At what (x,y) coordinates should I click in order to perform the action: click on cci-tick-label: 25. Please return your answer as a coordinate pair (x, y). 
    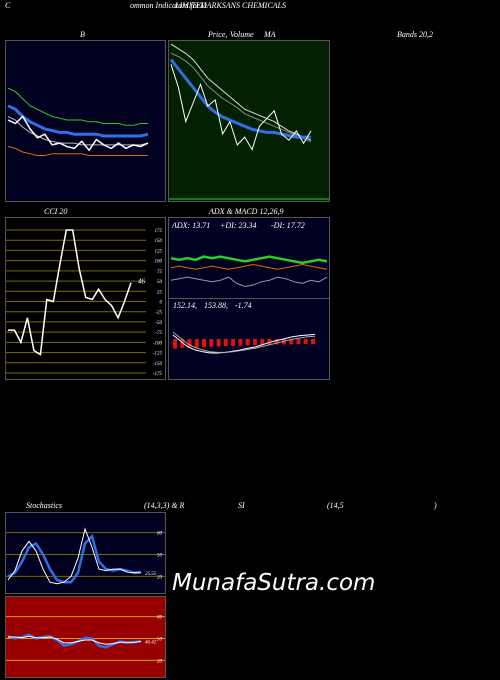
    Looking at the image, I should click on (160, 292).